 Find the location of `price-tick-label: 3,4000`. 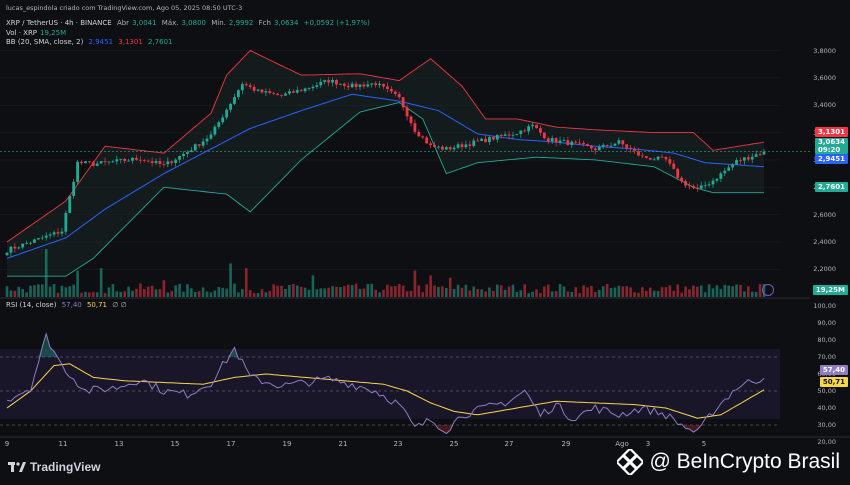

price-tick-label: 3,4000 is located at coordinates (824, 105).